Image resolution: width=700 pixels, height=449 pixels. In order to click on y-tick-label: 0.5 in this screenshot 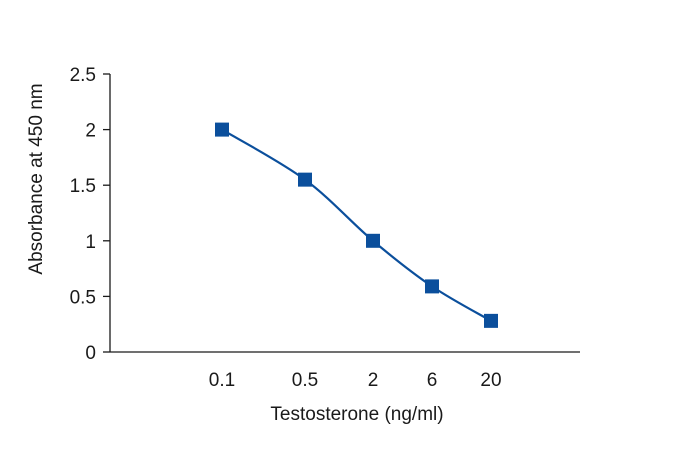, I will do `click(83, 297)`.